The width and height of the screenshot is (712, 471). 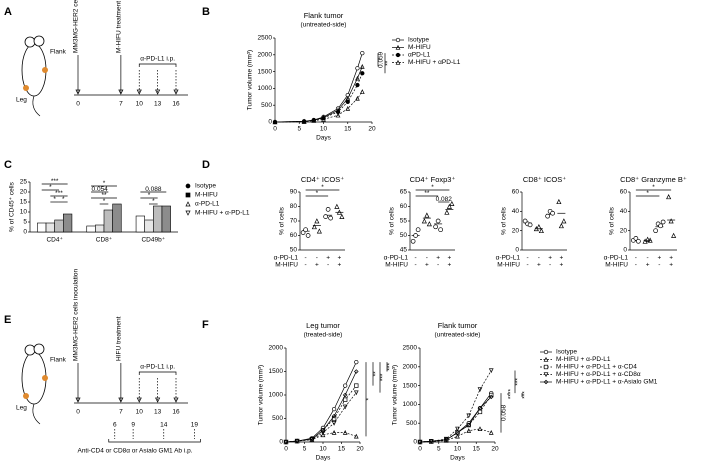 What do you see at coordinates (119, 27) in the screenshot?
I see `event-label: M-HIFU treatment` at bounding box center [119, 27].